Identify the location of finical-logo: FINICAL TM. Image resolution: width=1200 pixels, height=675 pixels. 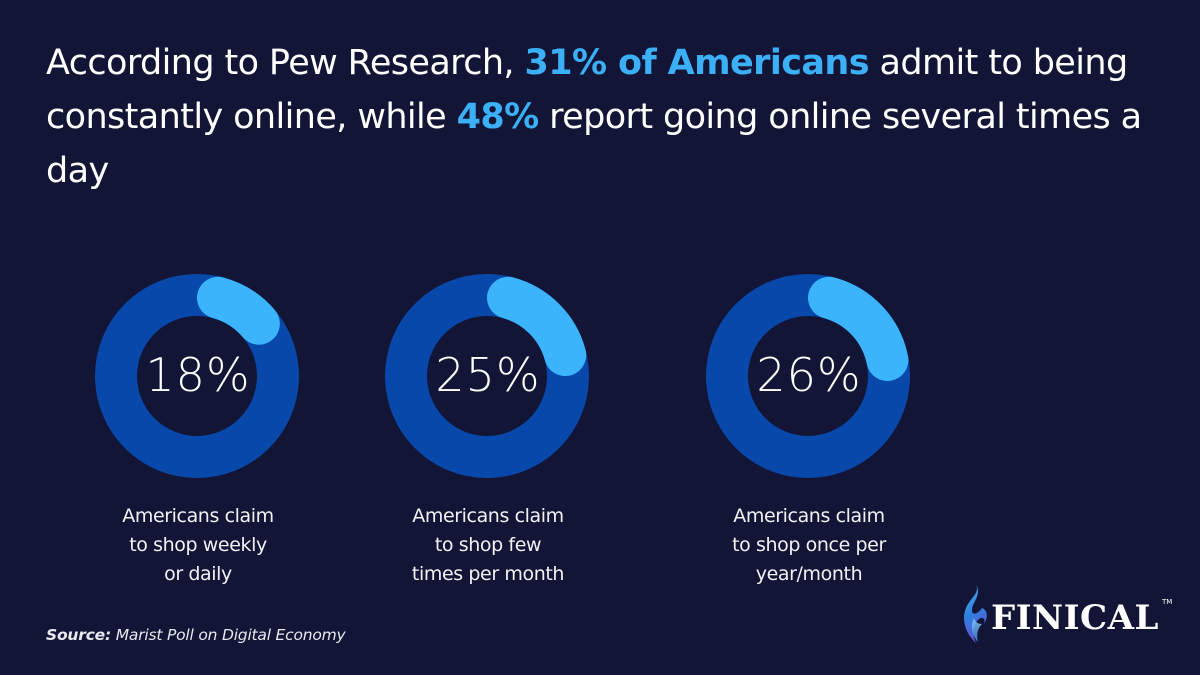
(1068, 615).